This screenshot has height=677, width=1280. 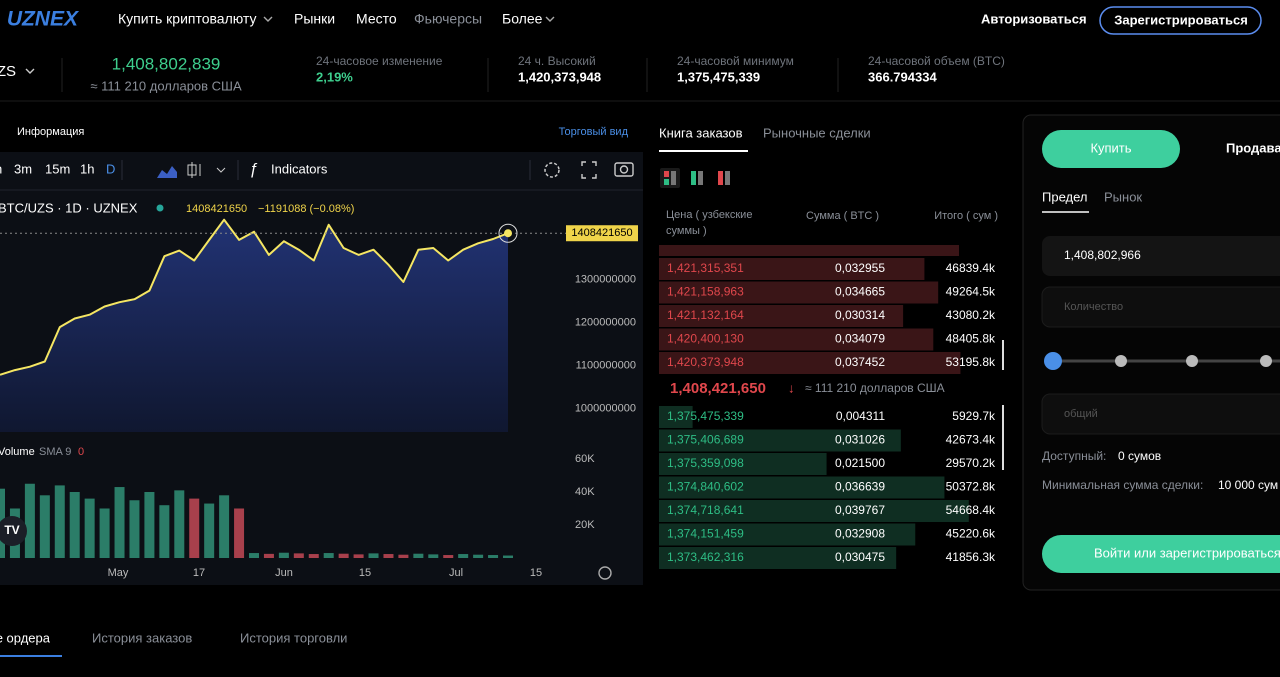 What do you see at coordinates (705, 339) in the screenshot?
I see `row-price: 1,420,400,130` at bounding box center [705, 339].